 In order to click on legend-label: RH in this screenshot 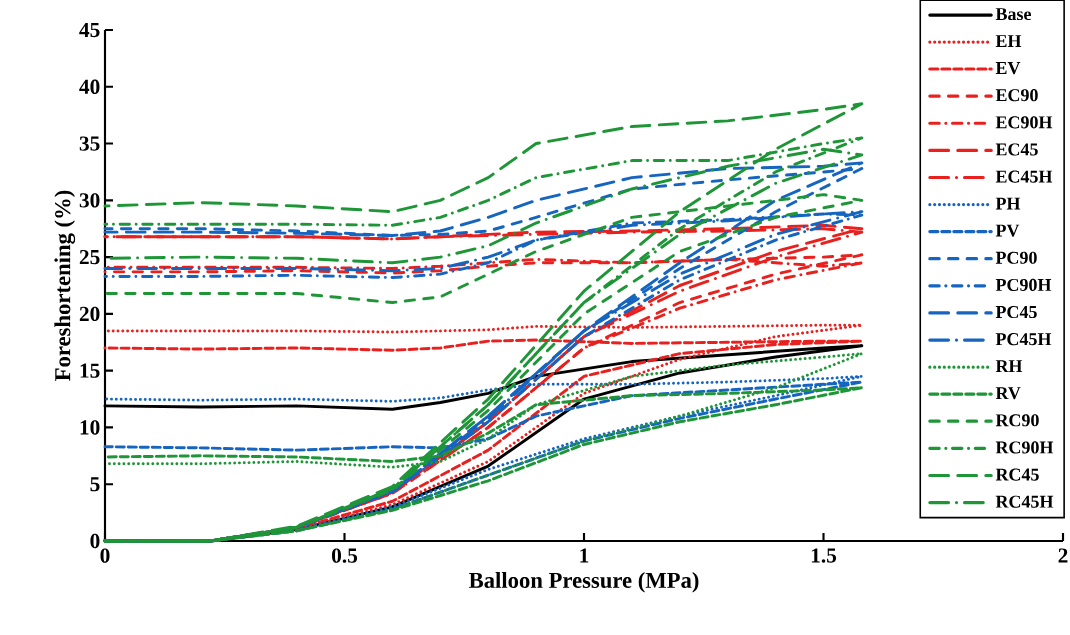, I will do `click(1009, 366)`.